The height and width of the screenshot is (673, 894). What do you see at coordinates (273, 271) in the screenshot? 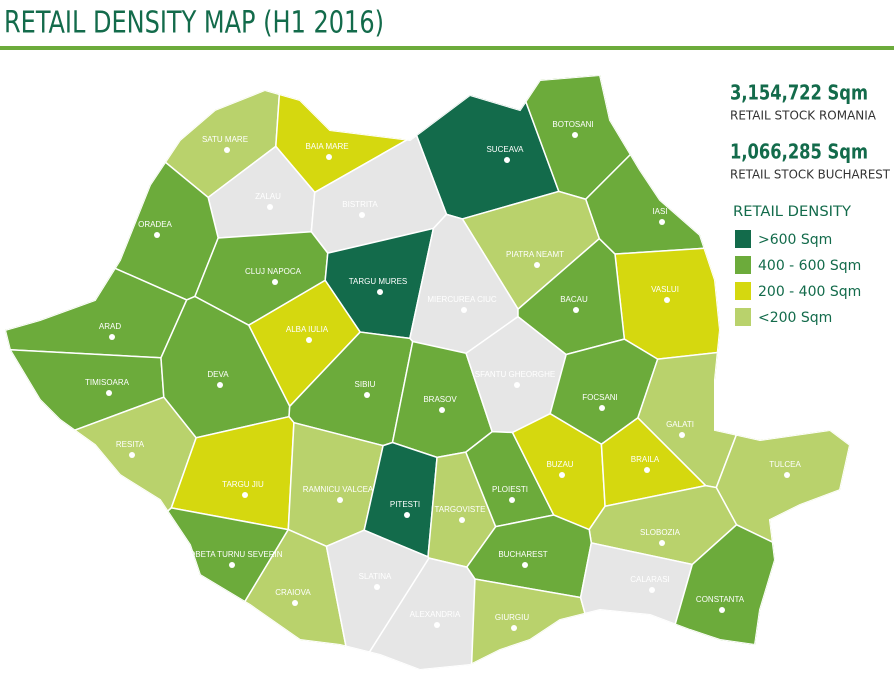
I see `county-label: CLUJ NAPOCA` at bounding box center [273, 271].